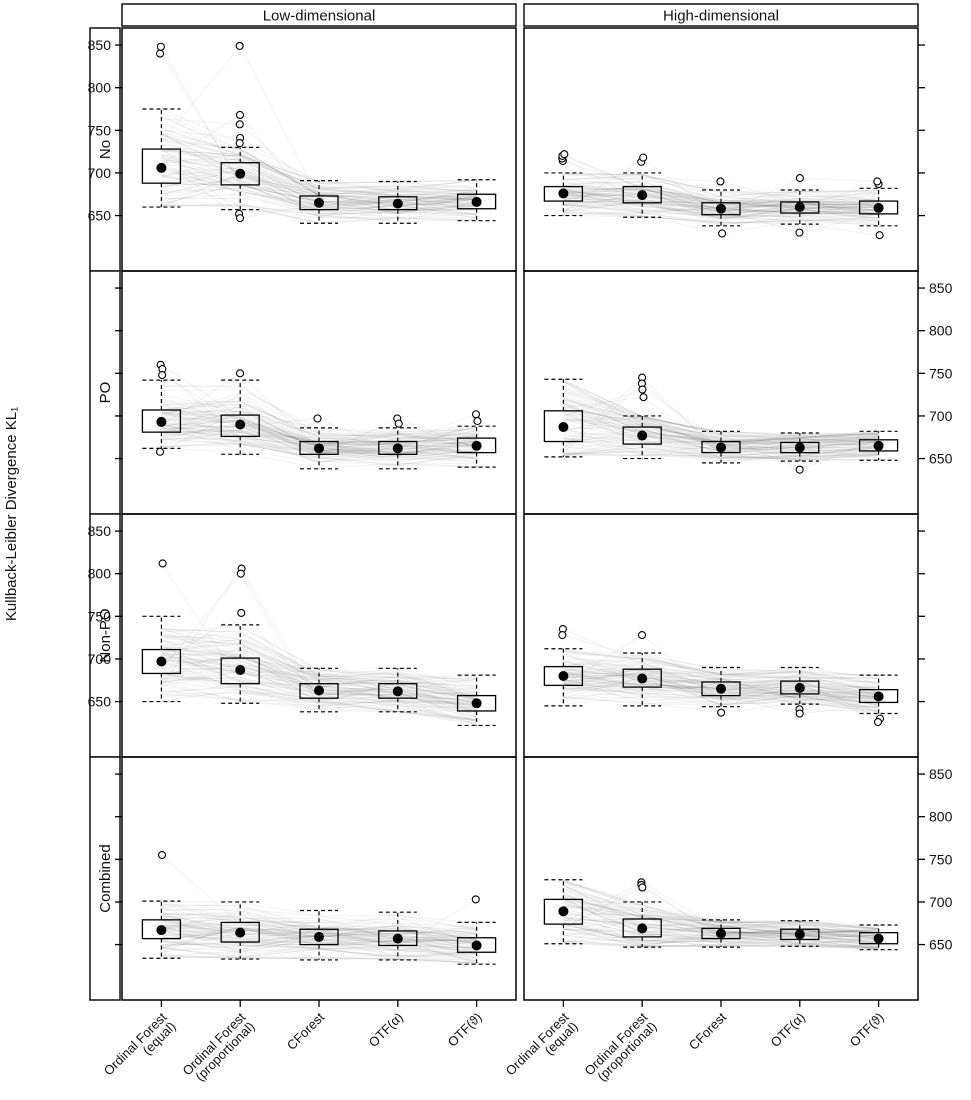 This screenshot has width=971, height=1100. I want to click on column-header-label: High-dimensional, so click(721, 16).